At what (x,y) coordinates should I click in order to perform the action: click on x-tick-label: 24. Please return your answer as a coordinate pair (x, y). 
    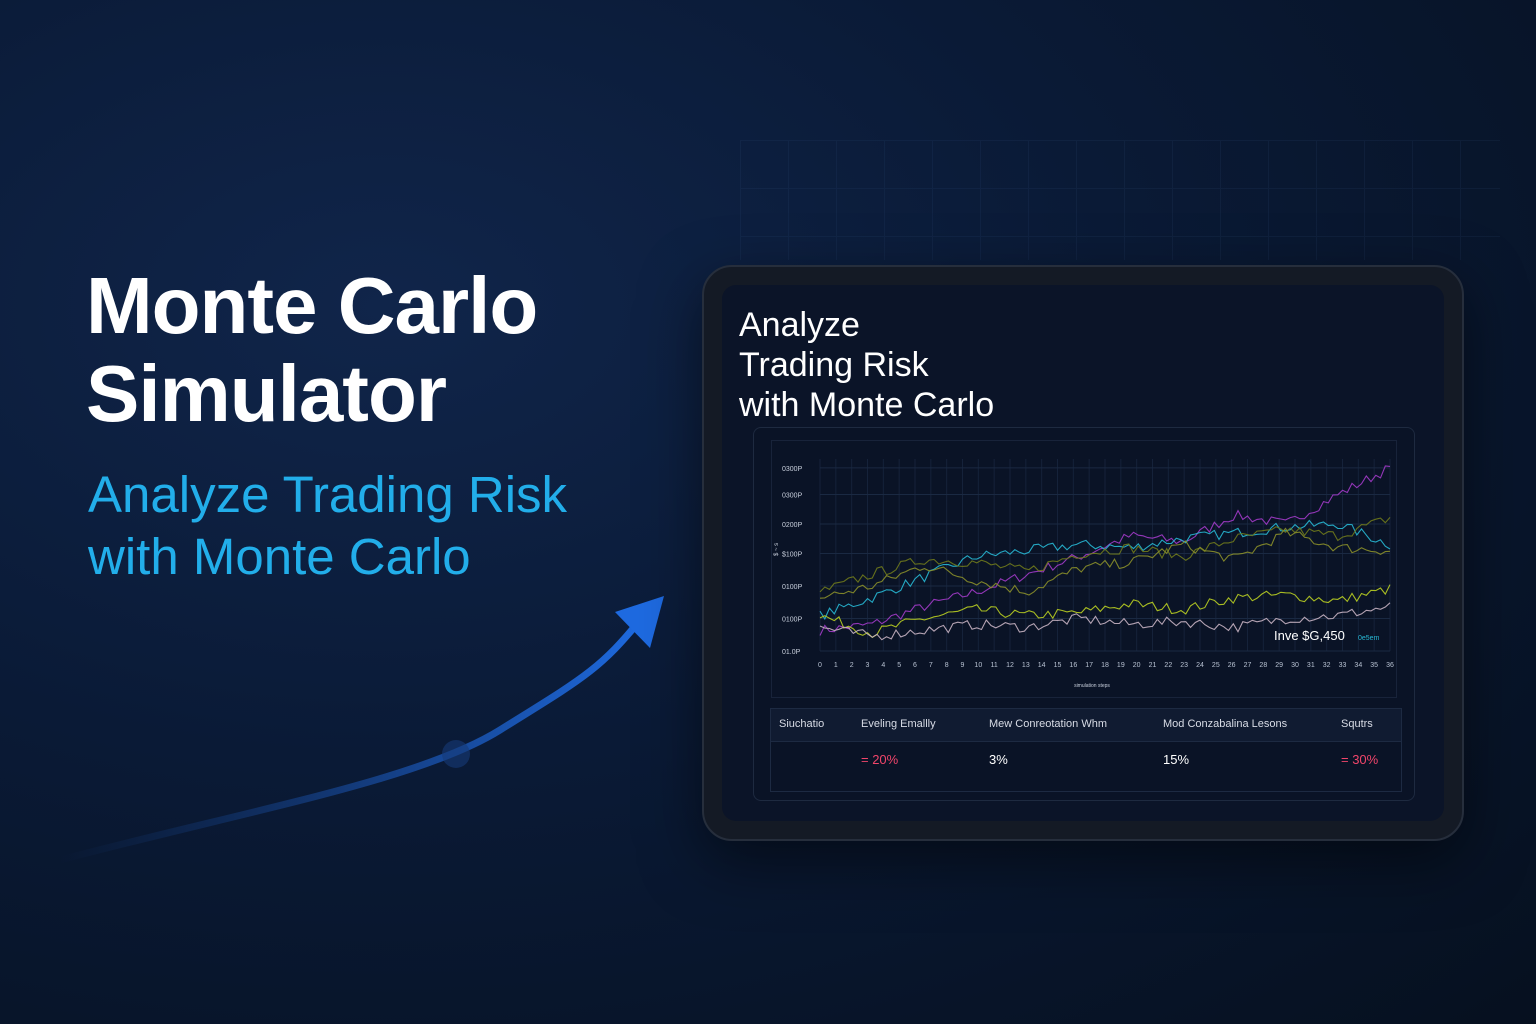
    Looking at the image, I should click on (1200, 665).